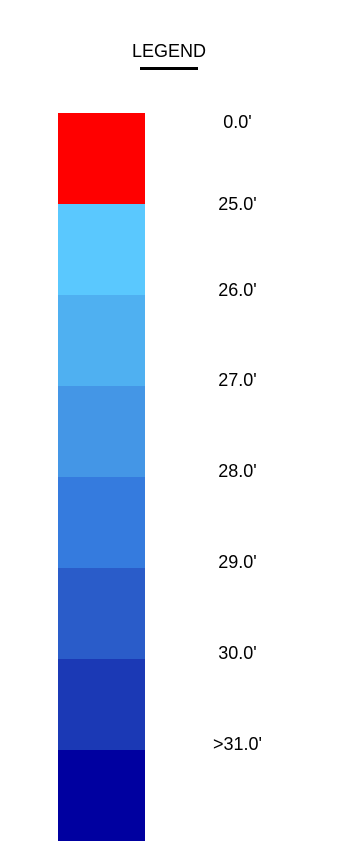 The height and width of the screenshot is (850, 338). Describe the element at coordinates (237, 562) in the screenshot. I see `legend-label-29: 29.0'` at that location.